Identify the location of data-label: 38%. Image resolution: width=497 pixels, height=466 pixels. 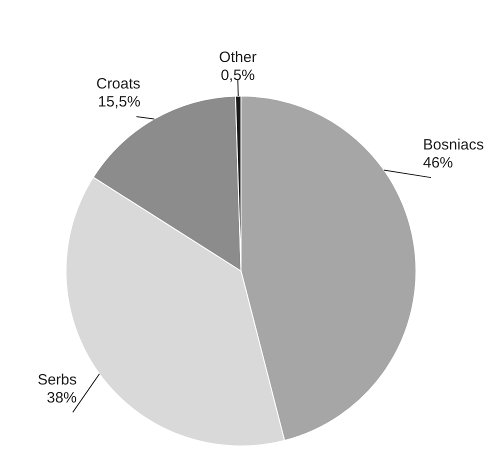
(61, 397).